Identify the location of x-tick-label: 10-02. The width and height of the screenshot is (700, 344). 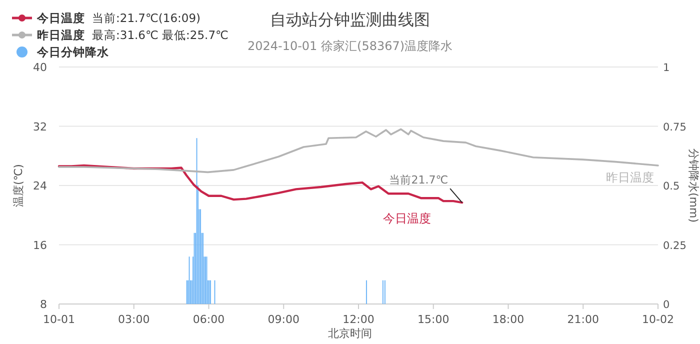
(658, 319).